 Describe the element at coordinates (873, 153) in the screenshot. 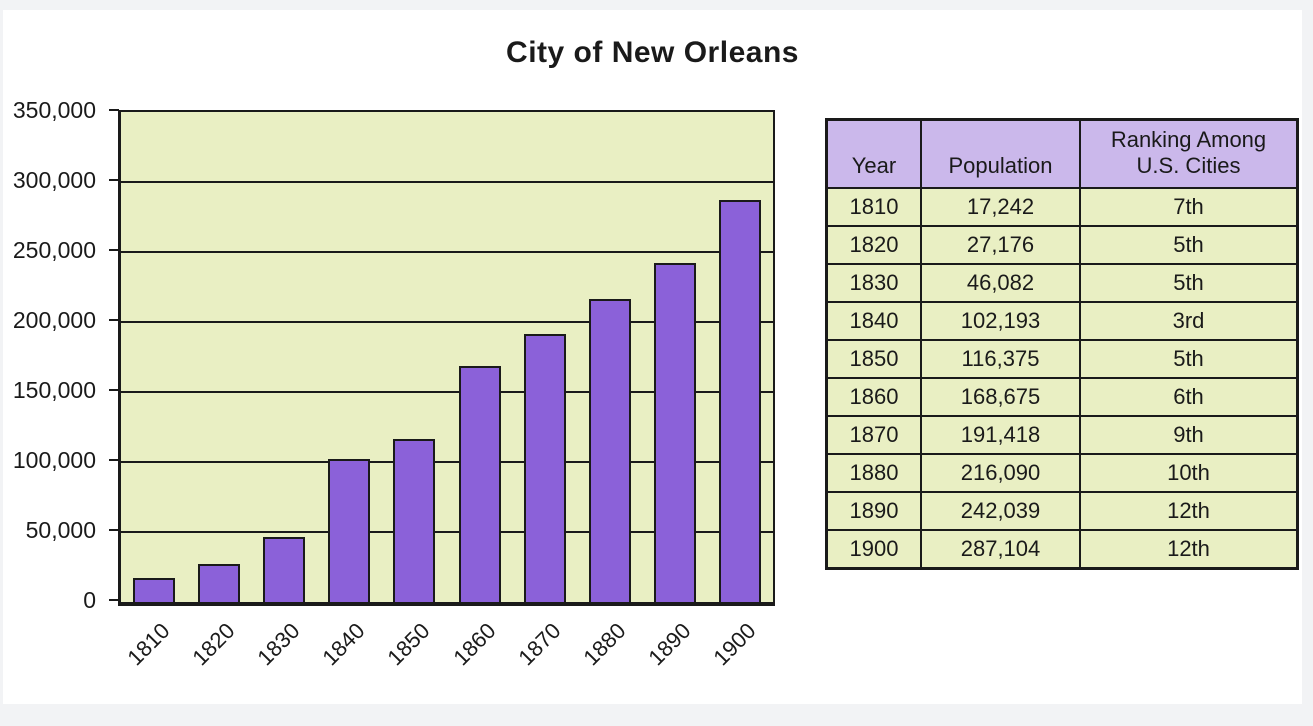

I see `table-header-cell: Year` at that location.